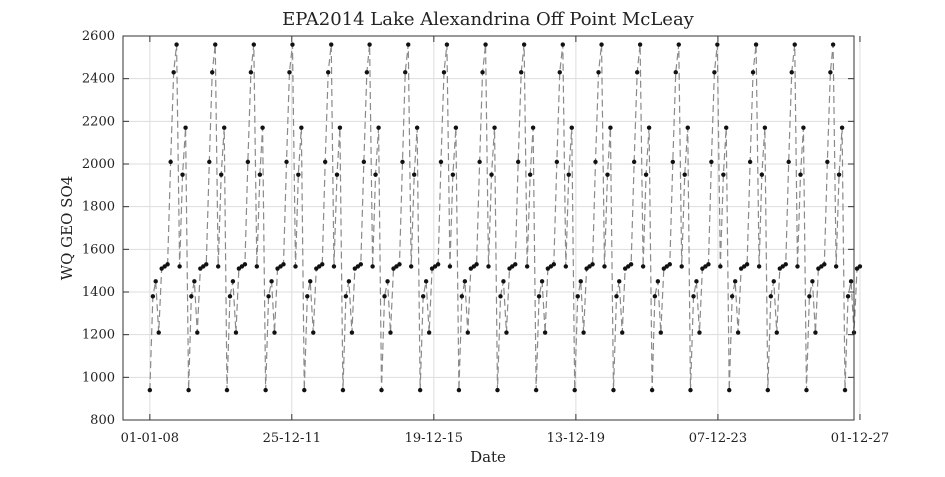  I want to click on y-tick-label: 1400, so click(98, 292).